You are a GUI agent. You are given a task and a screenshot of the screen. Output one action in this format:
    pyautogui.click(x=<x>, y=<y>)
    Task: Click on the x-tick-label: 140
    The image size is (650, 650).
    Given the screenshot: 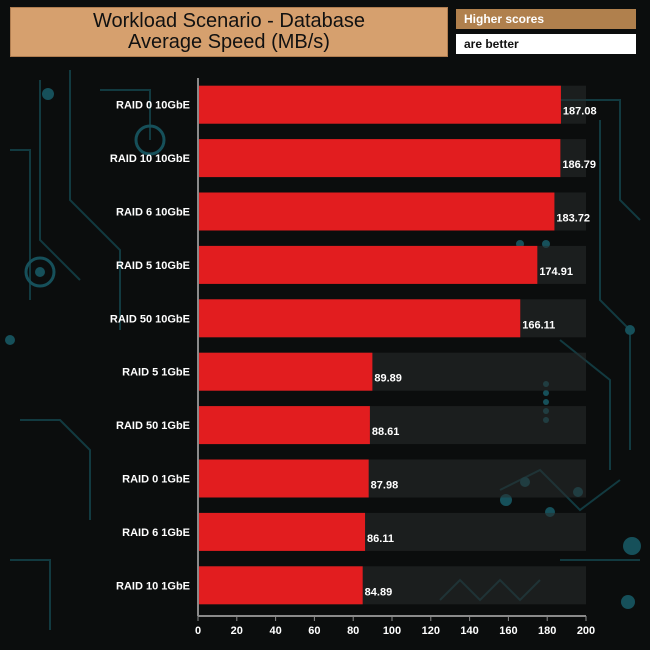 What is the action you would take?
    pyautogui.click(x=469, y=631)
    